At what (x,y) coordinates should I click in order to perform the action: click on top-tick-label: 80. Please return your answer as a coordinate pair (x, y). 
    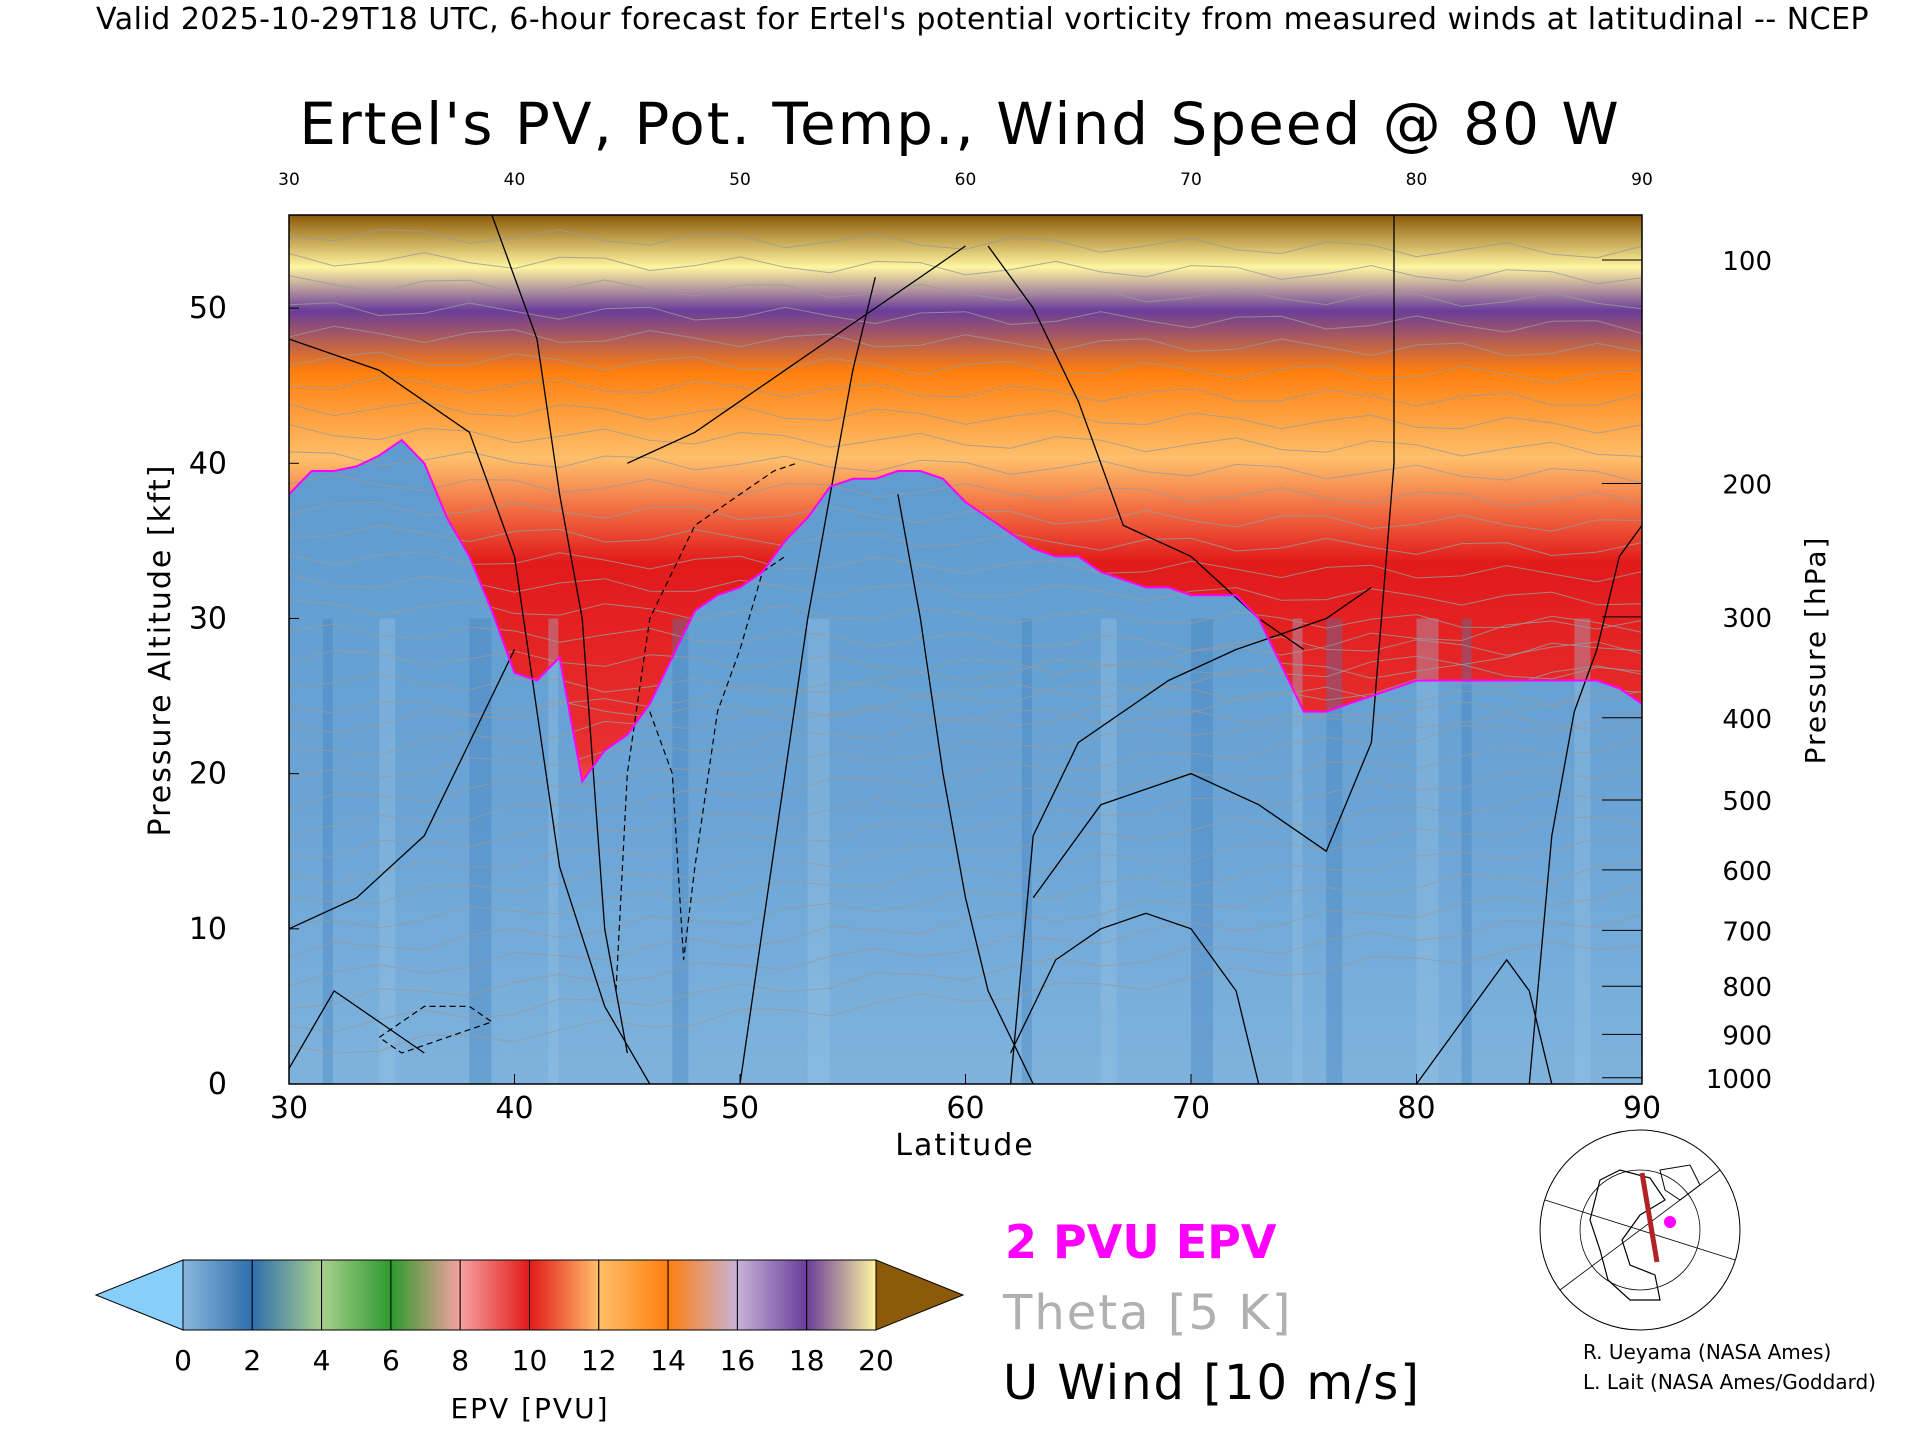
    Looking at the image, I should click on (1417, 180).